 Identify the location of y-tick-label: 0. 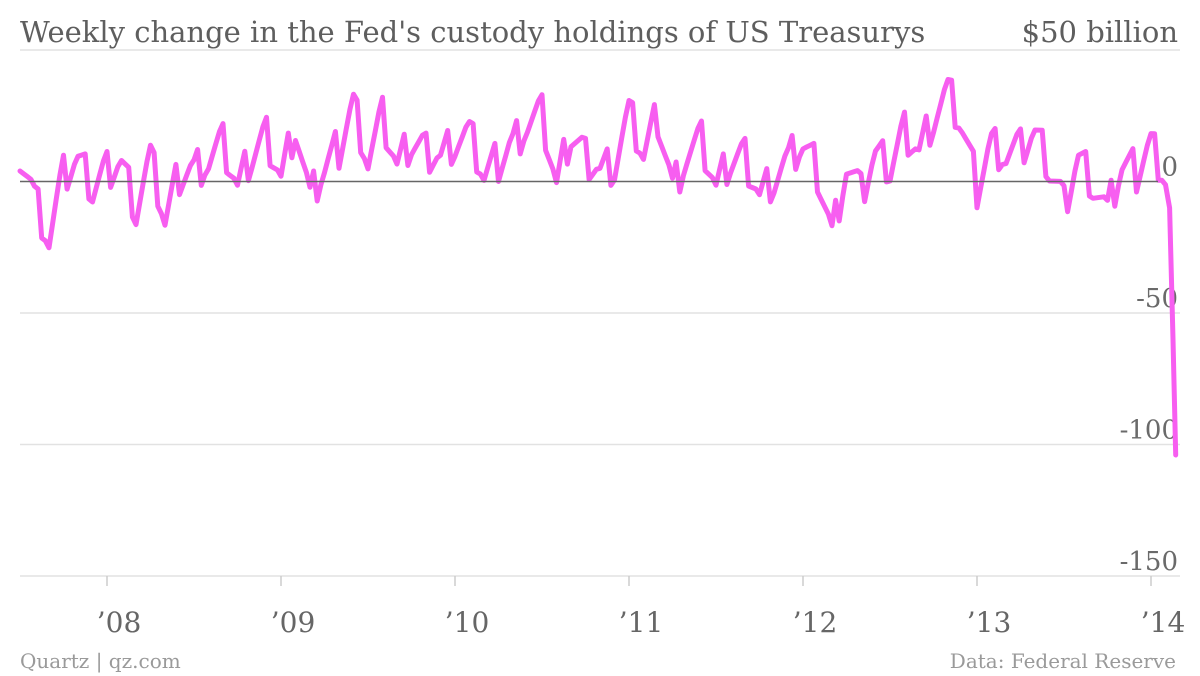
(1169, 168).